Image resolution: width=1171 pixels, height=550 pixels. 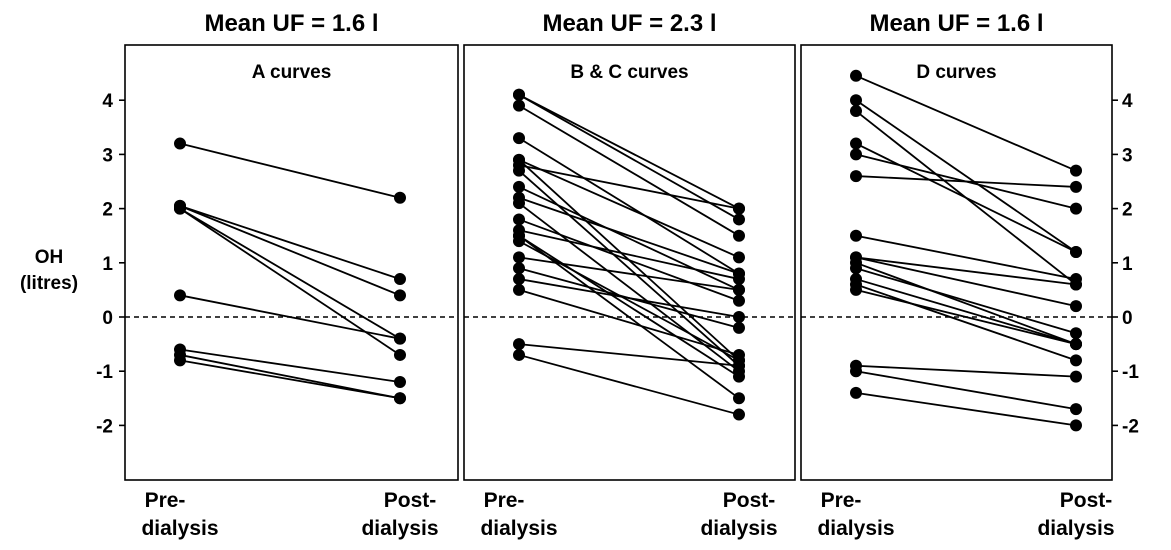 What do you see at coordinates (1127, 264) in the screenshot?
I see `y-tick-label-right: 1` at bounding box center [1127, 264].